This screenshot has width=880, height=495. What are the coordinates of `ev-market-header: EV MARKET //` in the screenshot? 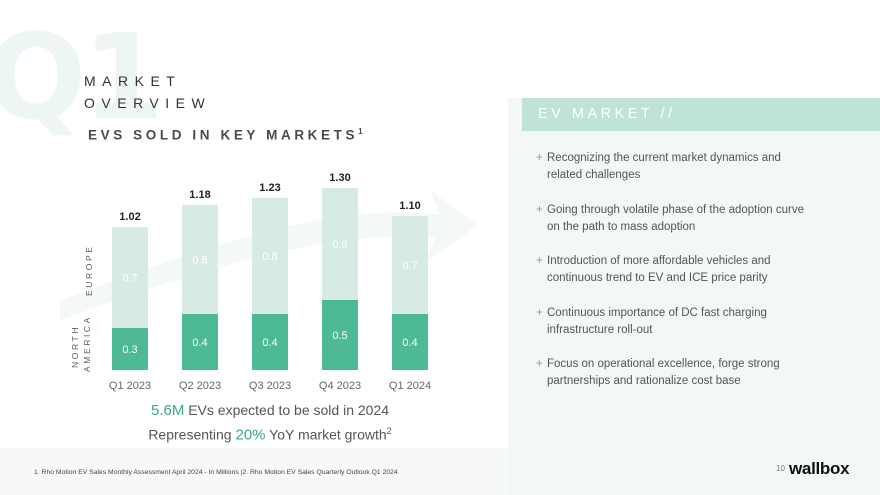 It's located at (701, 114).